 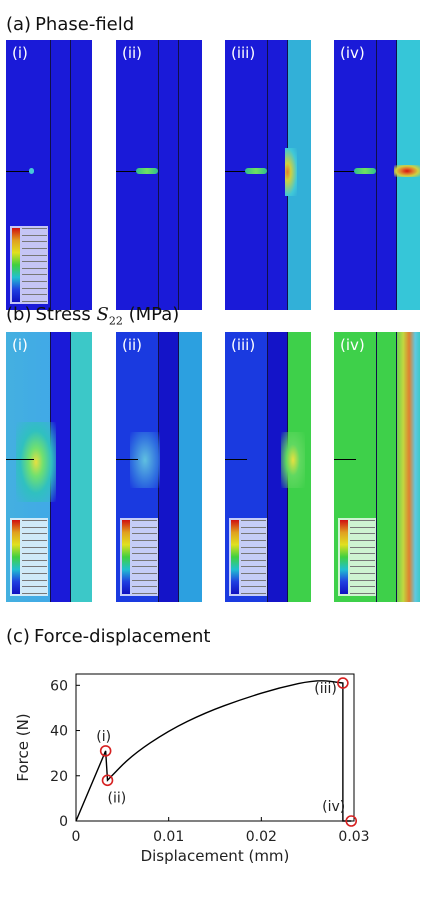 I want to click on phase-field-panel-i: (i), so click(x=49, y=175).